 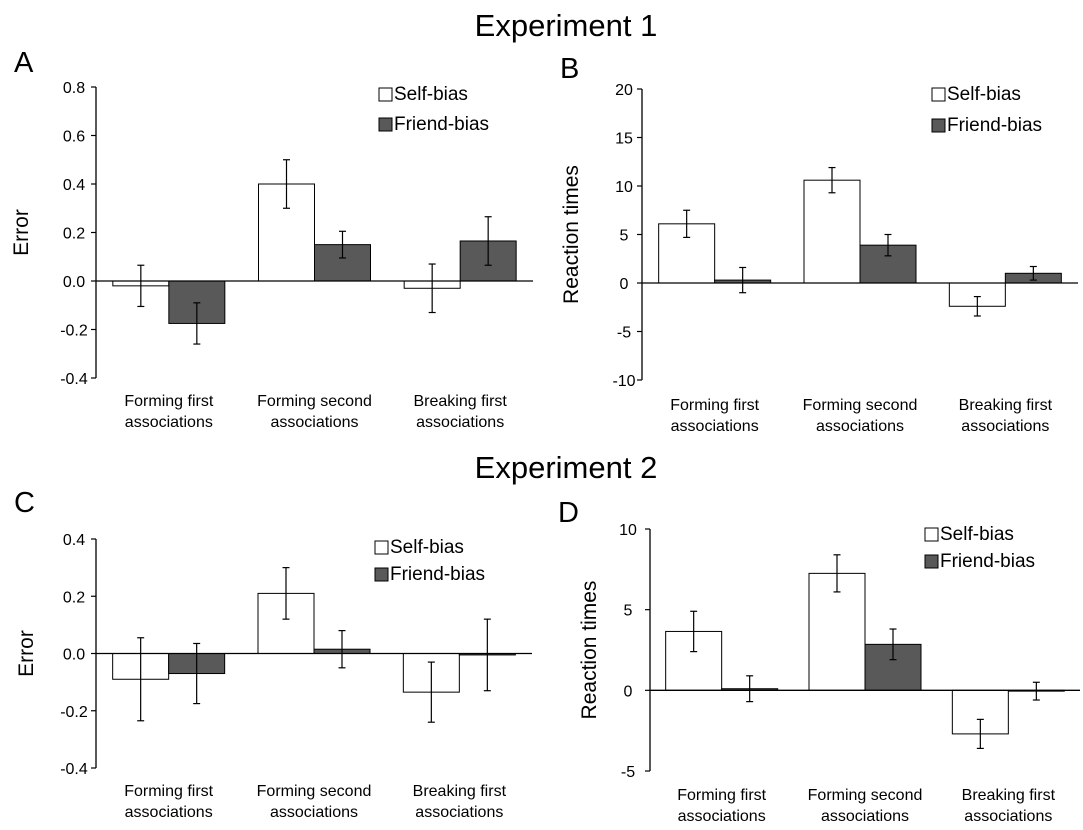 I want to click on y-tick-label: 20, so click(x=624, y=90).